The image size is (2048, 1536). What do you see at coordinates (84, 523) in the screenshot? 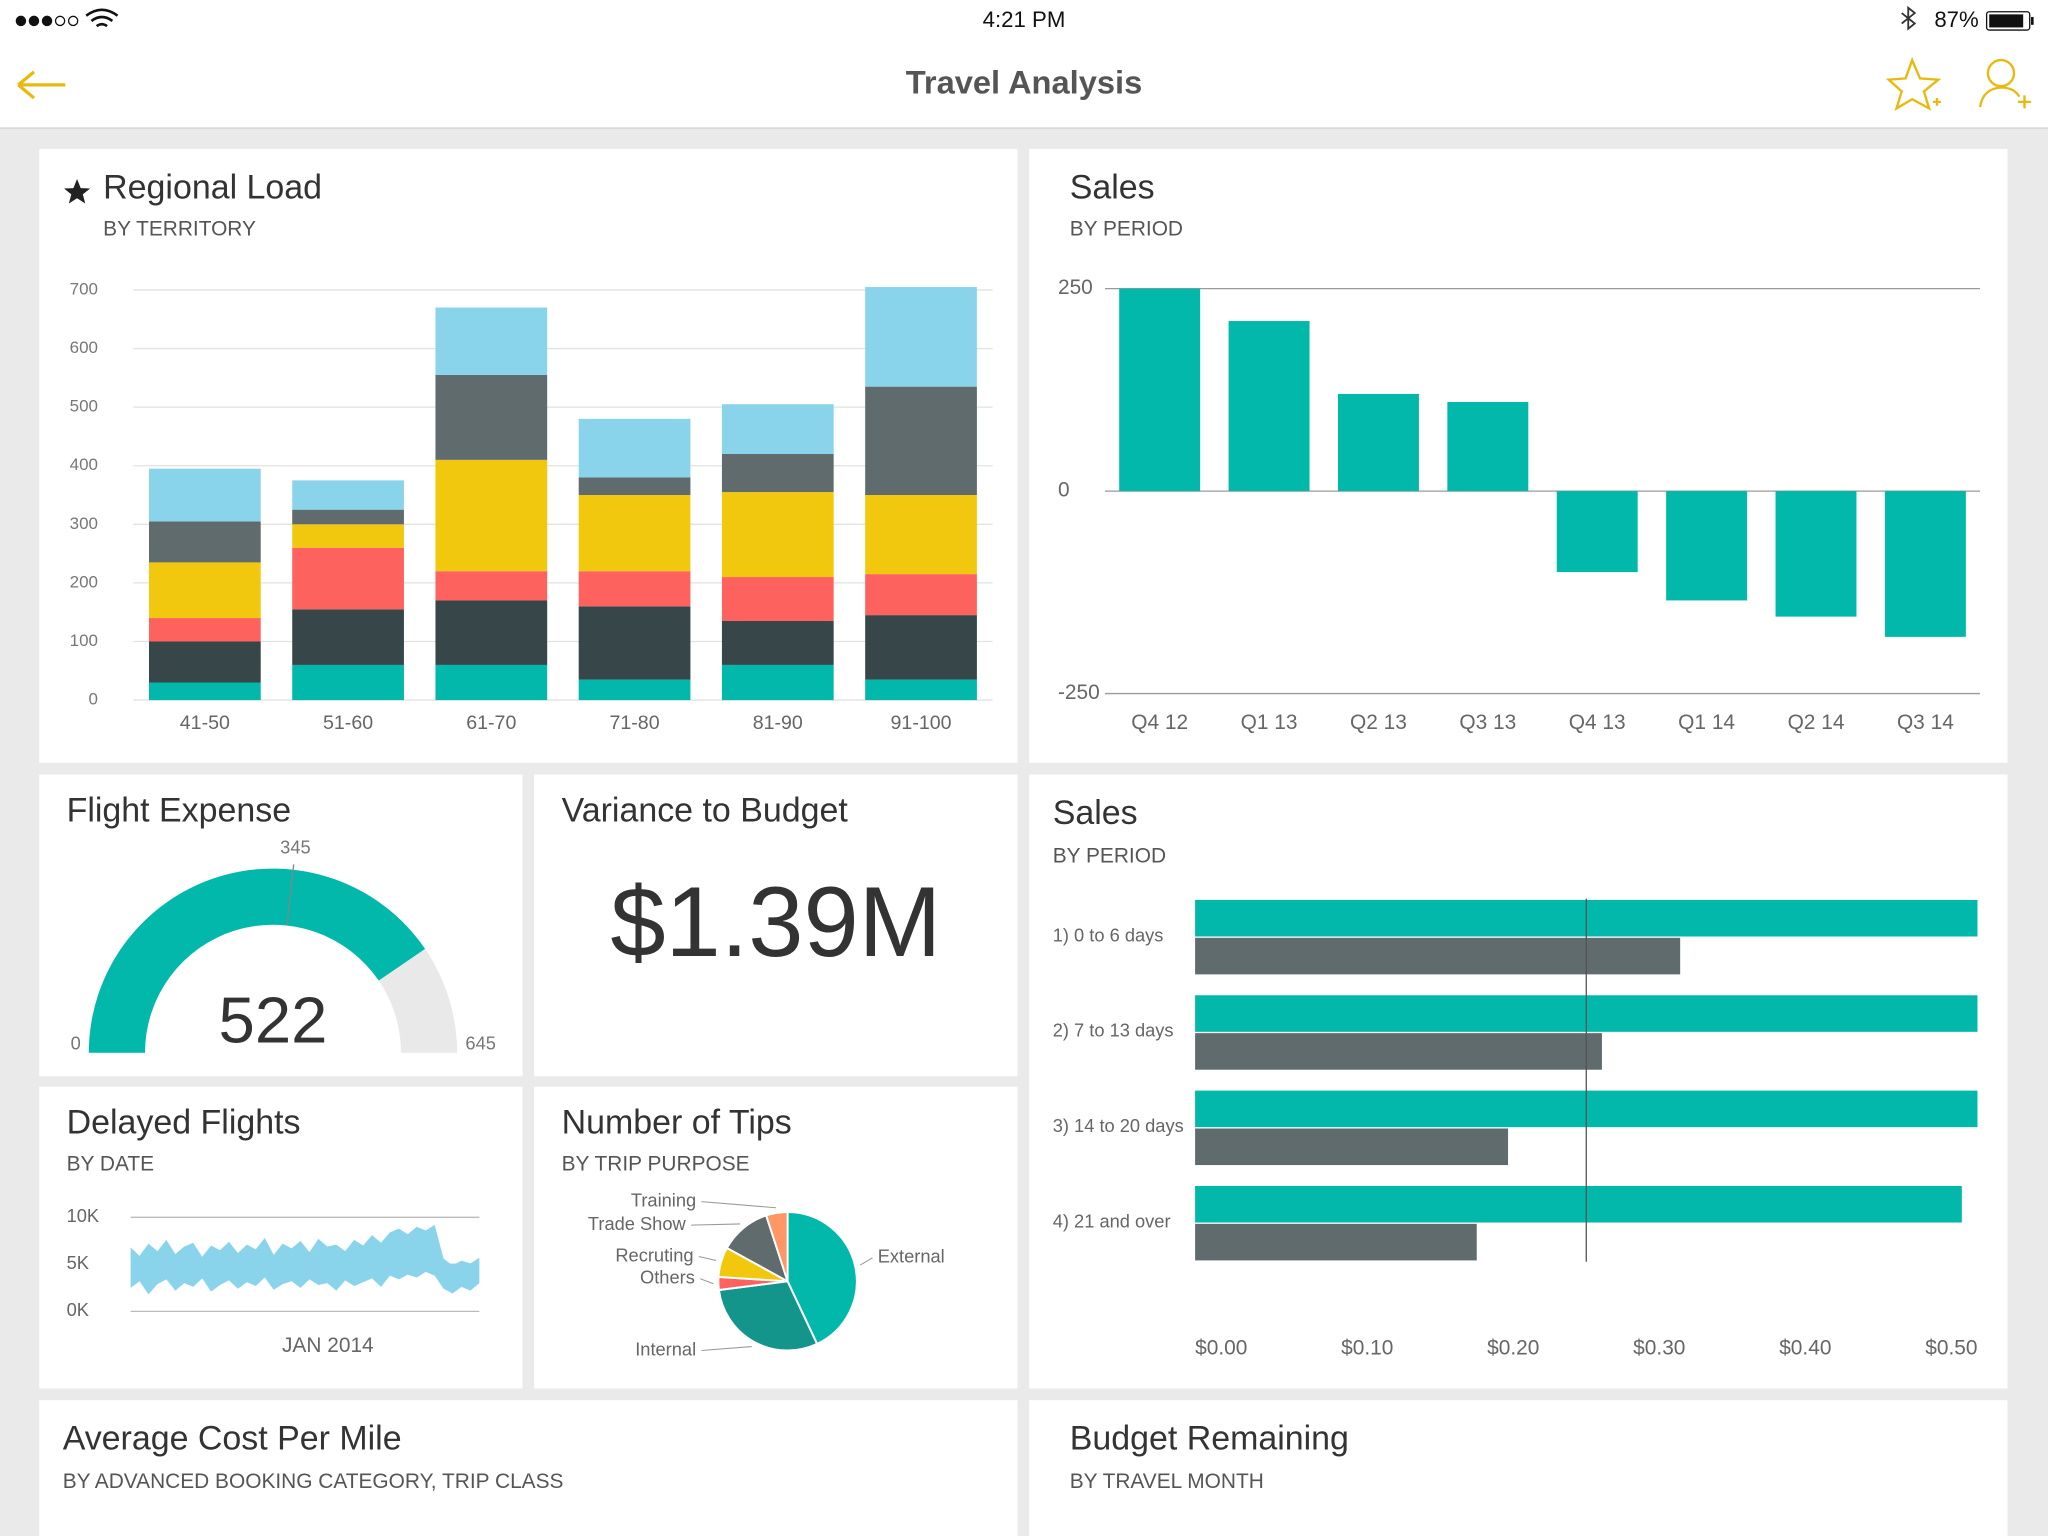
I see `y-tick-label: 300` at bounding box center [84, 523].